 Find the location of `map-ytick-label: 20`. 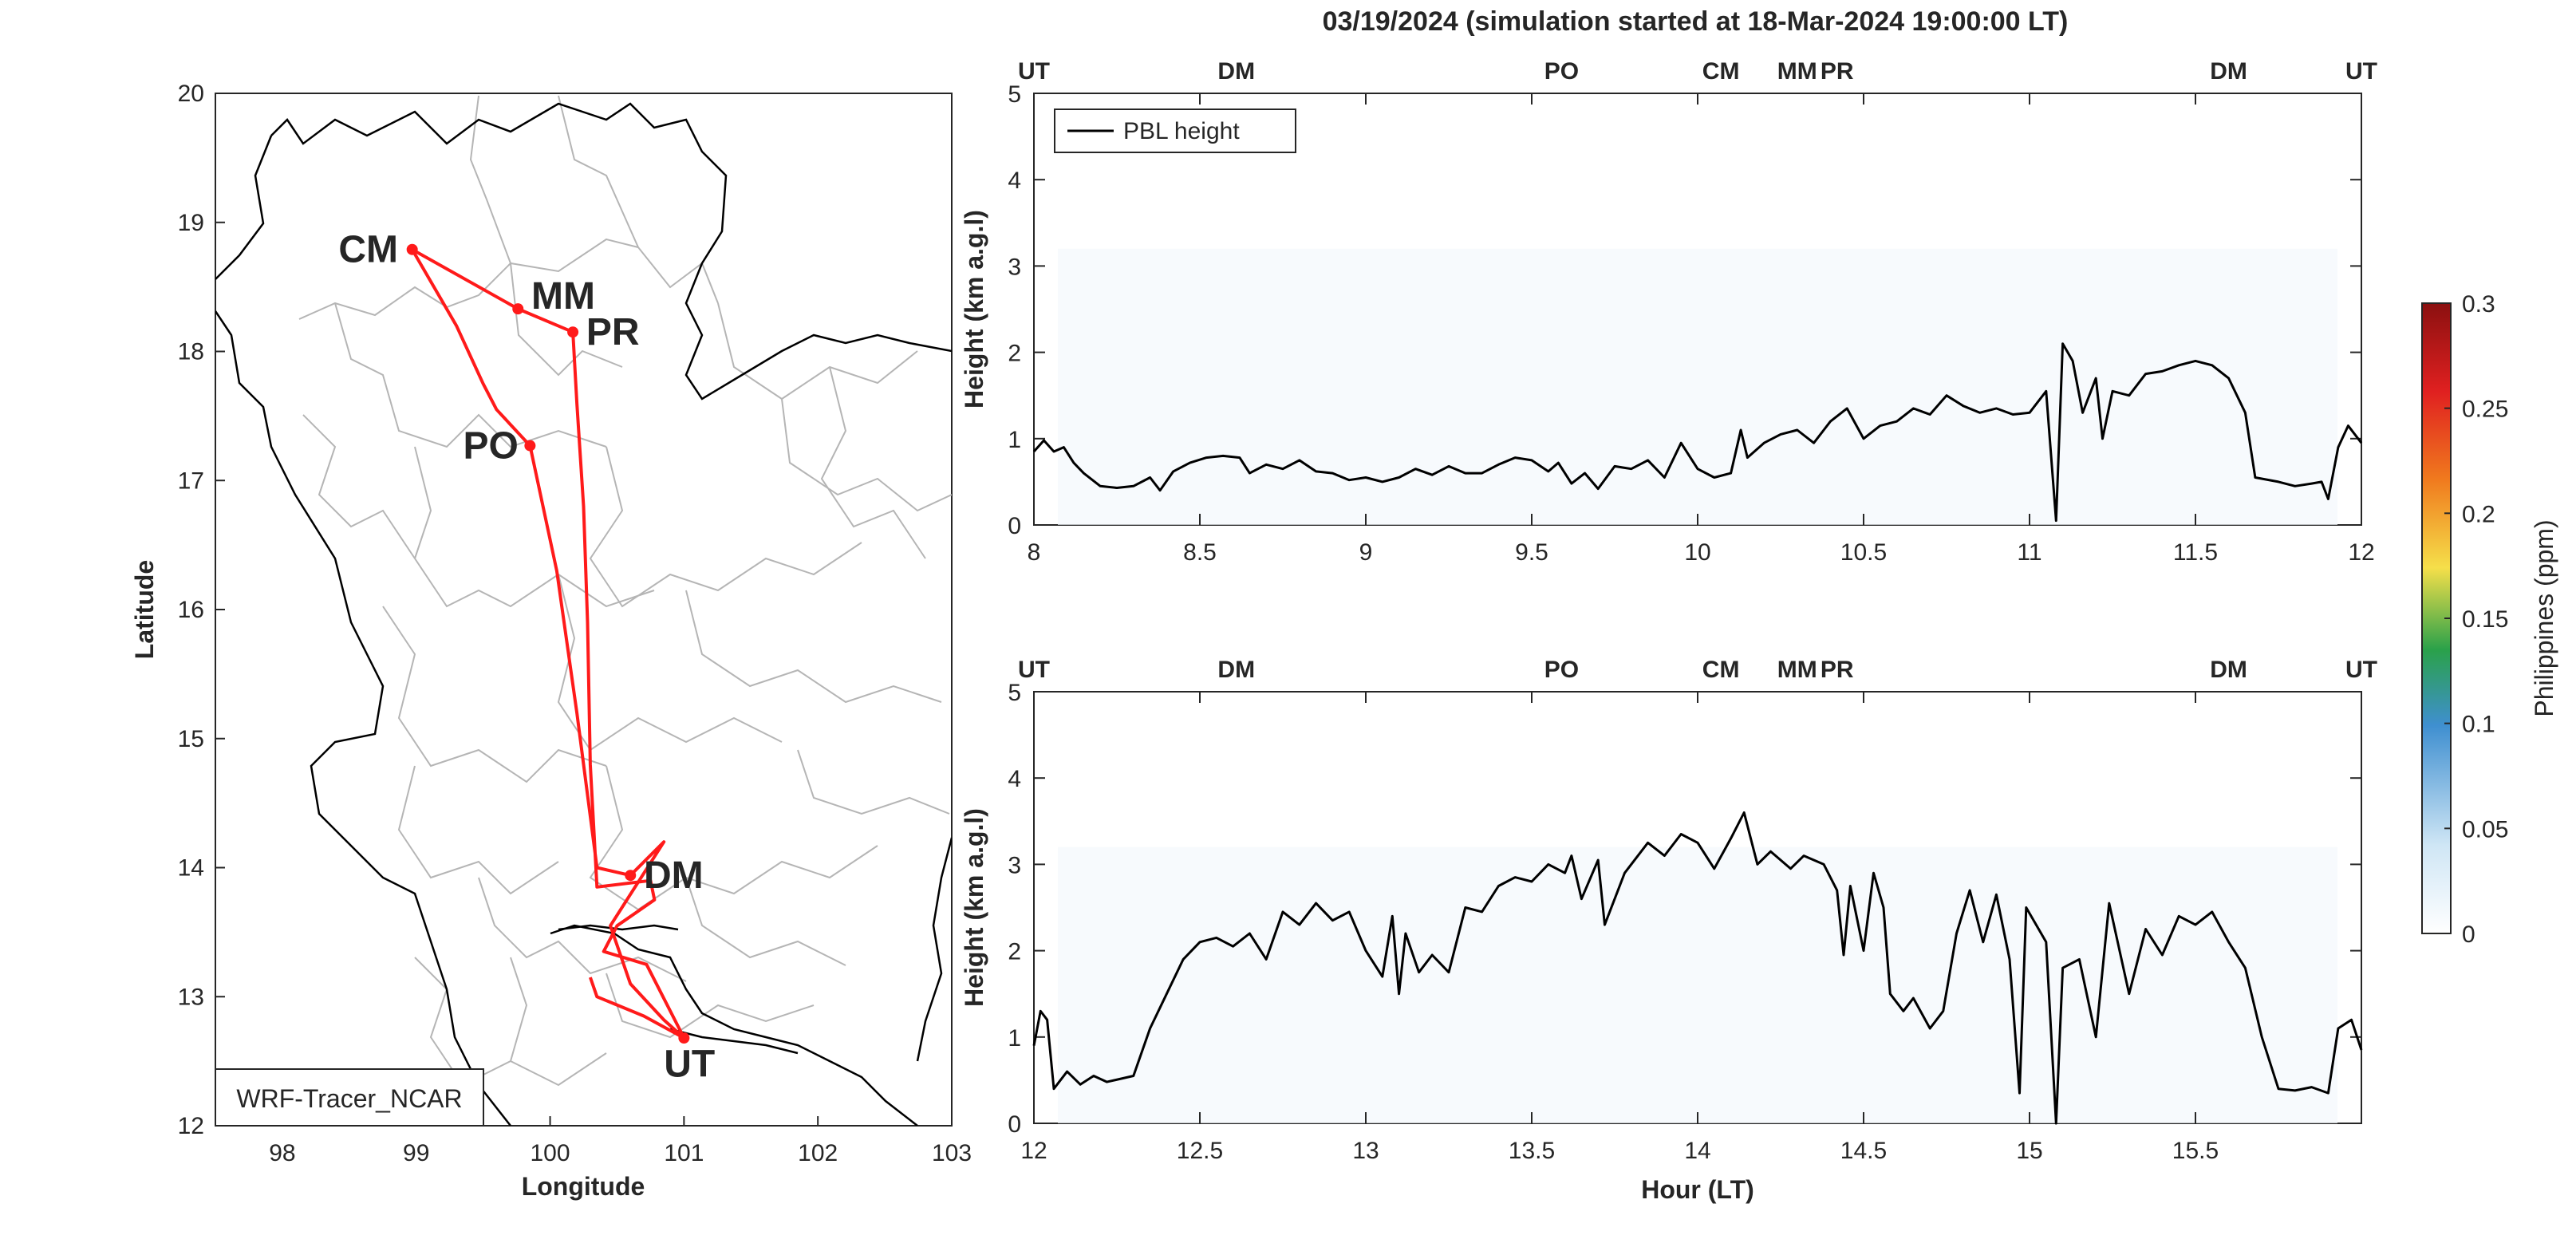

map-ytick-label: 20 is located at coordinates (191, 94).